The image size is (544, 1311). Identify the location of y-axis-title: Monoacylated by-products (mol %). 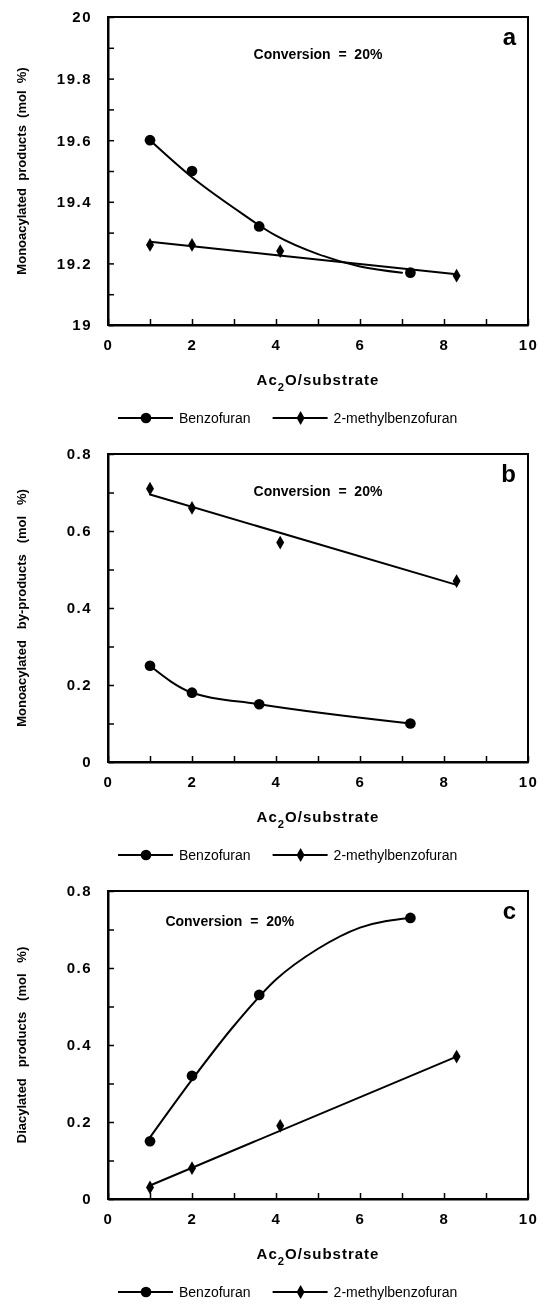
(21, 608).